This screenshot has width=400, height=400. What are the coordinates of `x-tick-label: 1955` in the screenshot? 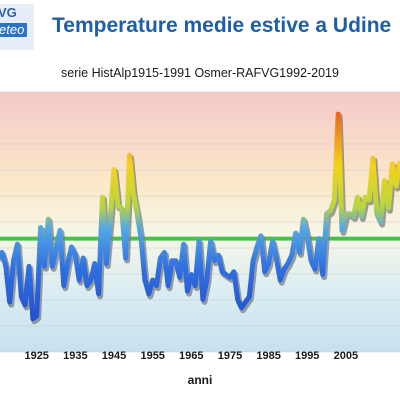 It's located at (152, 356).